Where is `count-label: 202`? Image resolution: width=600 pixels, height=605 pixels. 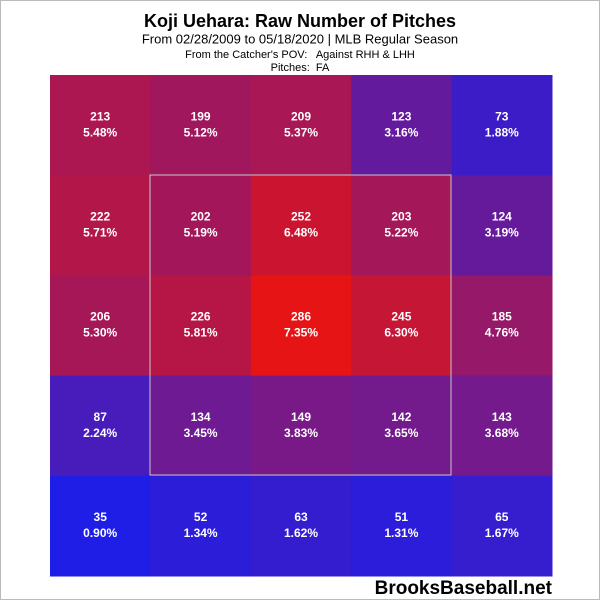 count-label: 202 is located at coordinates (201, 216).